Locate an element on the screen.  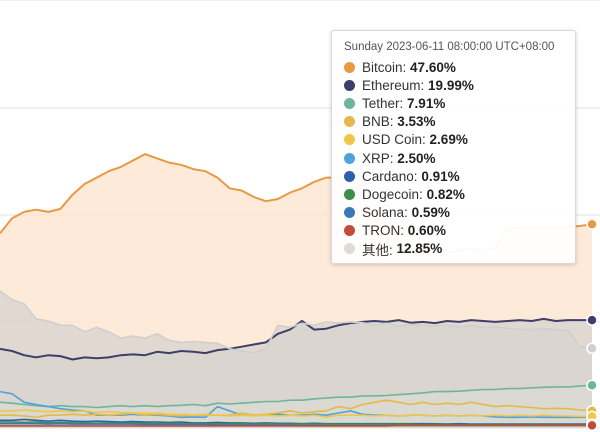
tooltip-series-name: BNB is located at coordinates (379, 121).